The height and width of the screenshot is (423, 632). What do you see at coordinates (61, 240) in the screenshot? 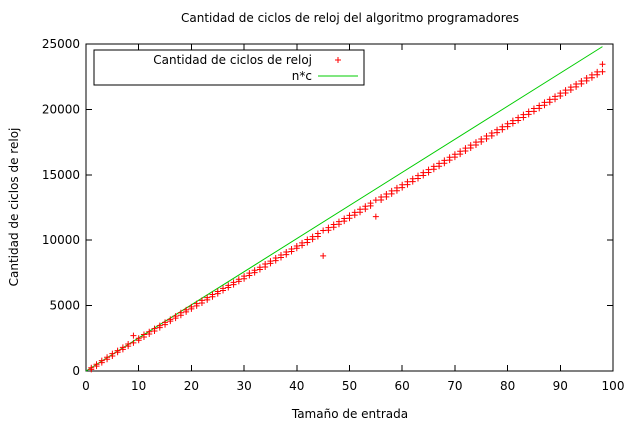
I see `y-tick-label: 10000` at bounding box center [61, 240].